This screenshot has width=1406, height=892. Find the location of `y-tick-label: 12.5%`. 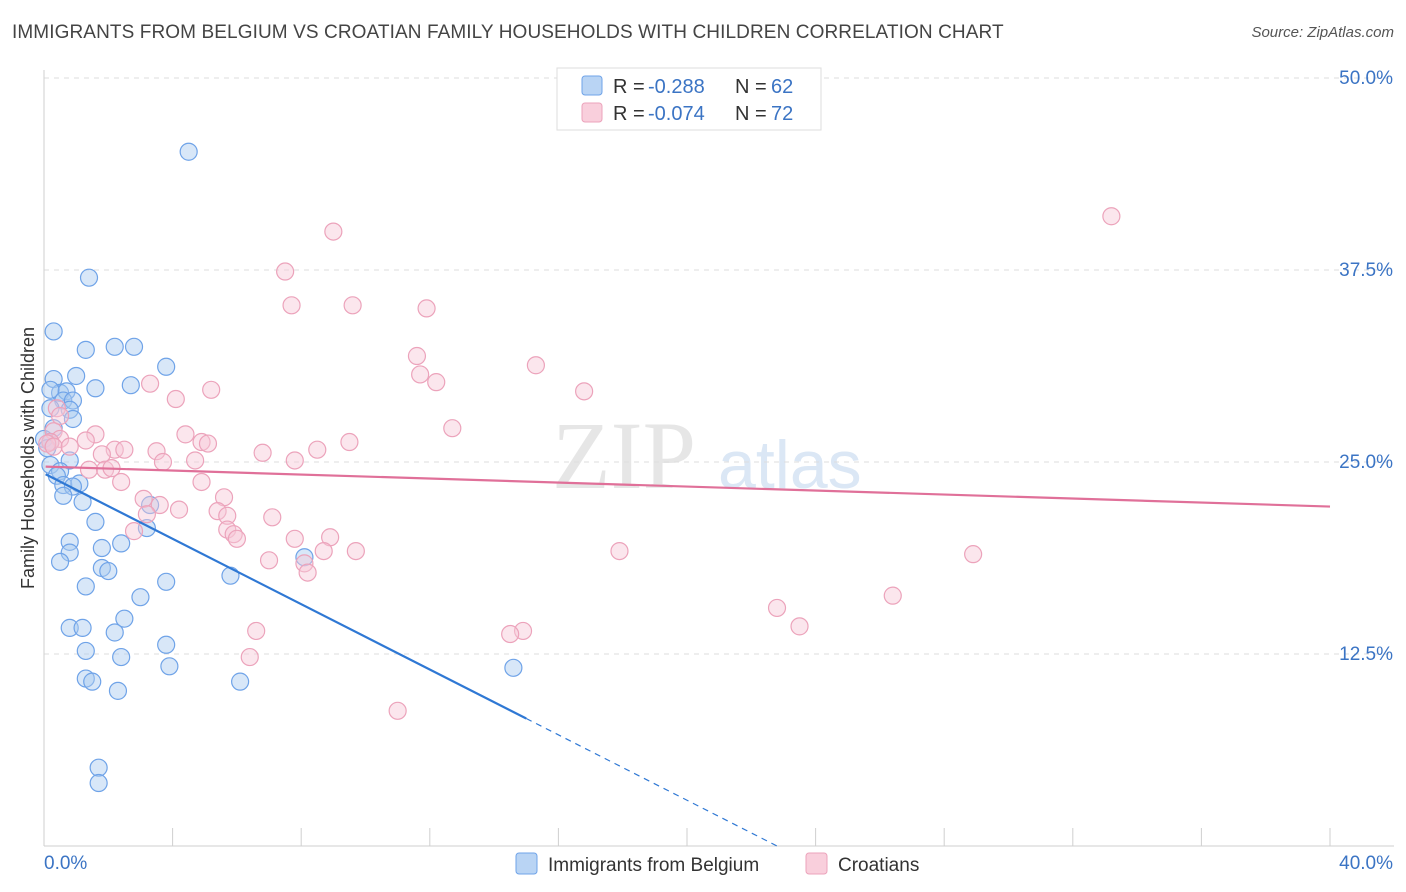

y-tick-label: 12.5% is located at coordinates (1366, 654).